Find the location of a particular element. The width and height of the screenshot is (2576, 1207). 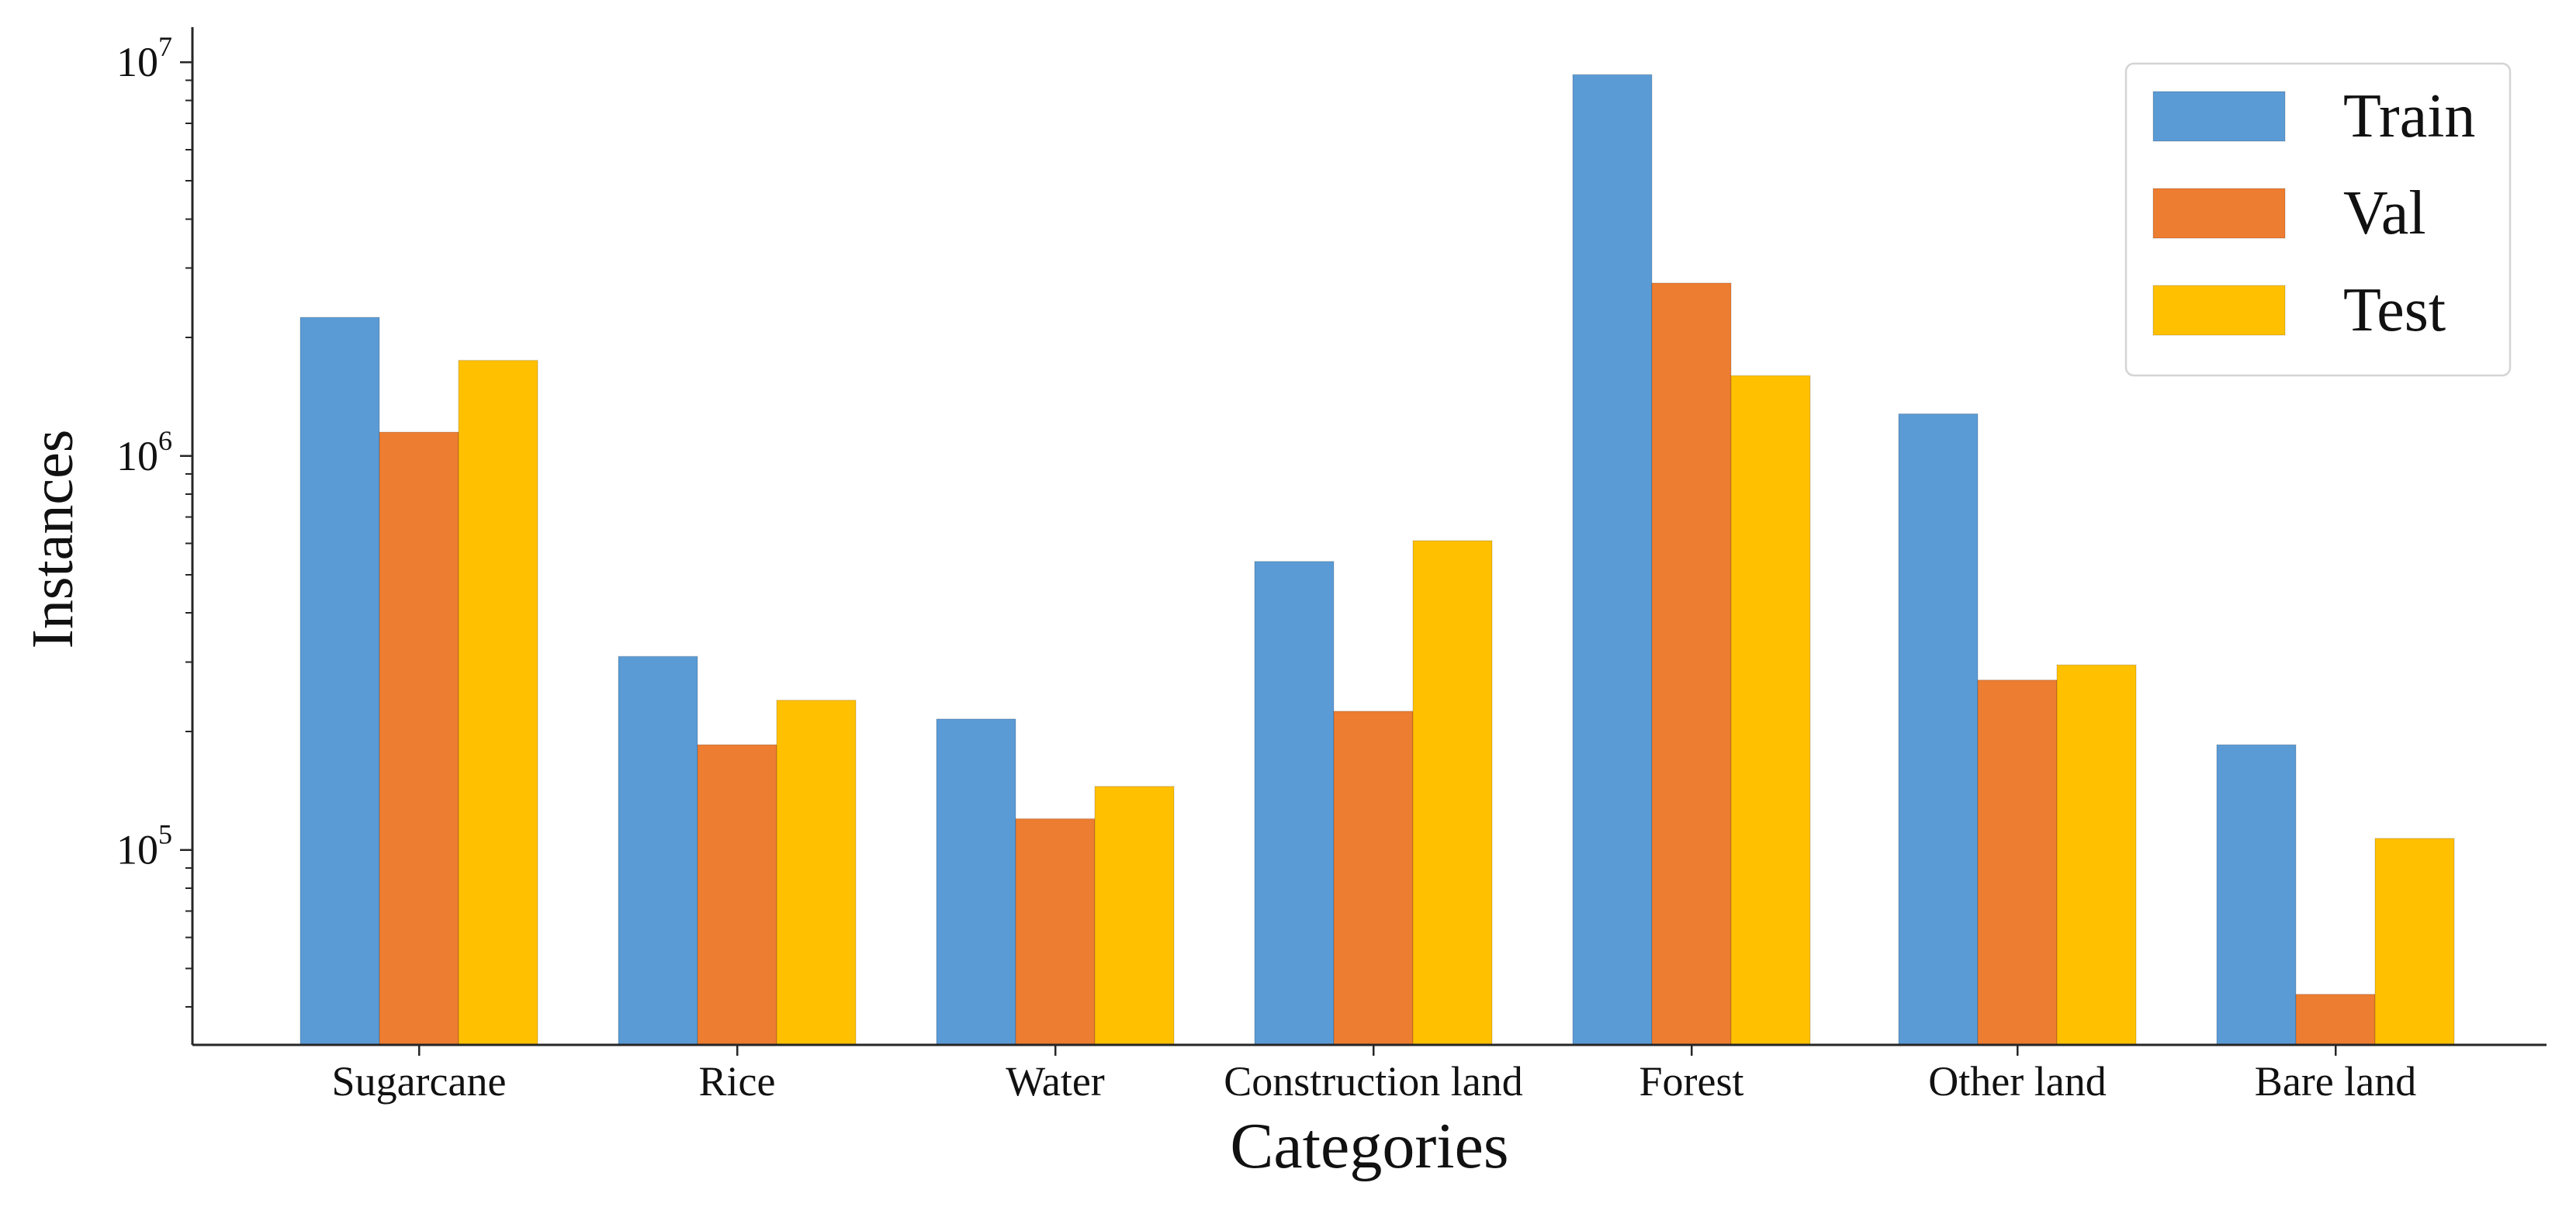

bar-test-rice is located at coordinates (816, 872).